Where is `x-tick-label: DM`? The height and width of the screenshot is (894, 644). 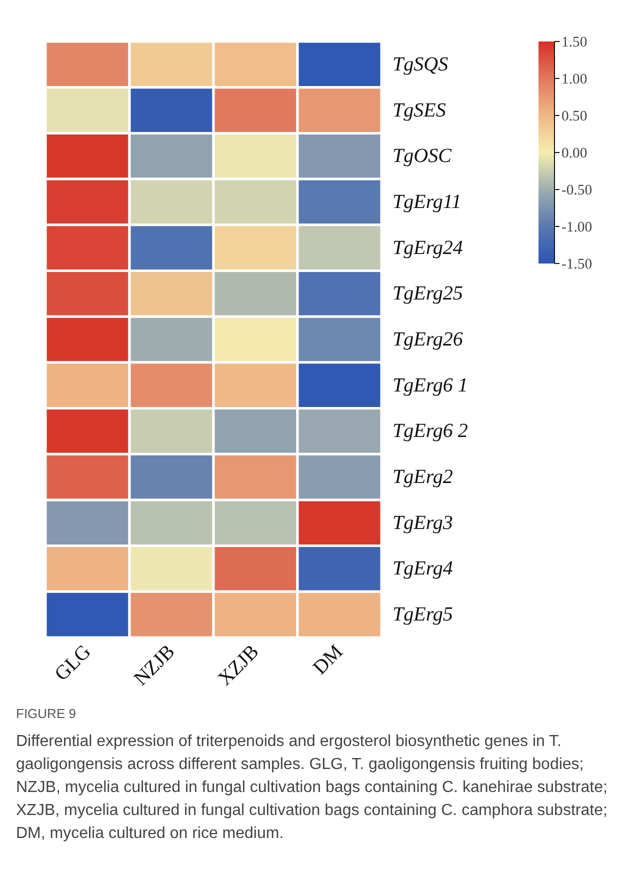 x-tick-label: DM is located at coordinates (328, 660).